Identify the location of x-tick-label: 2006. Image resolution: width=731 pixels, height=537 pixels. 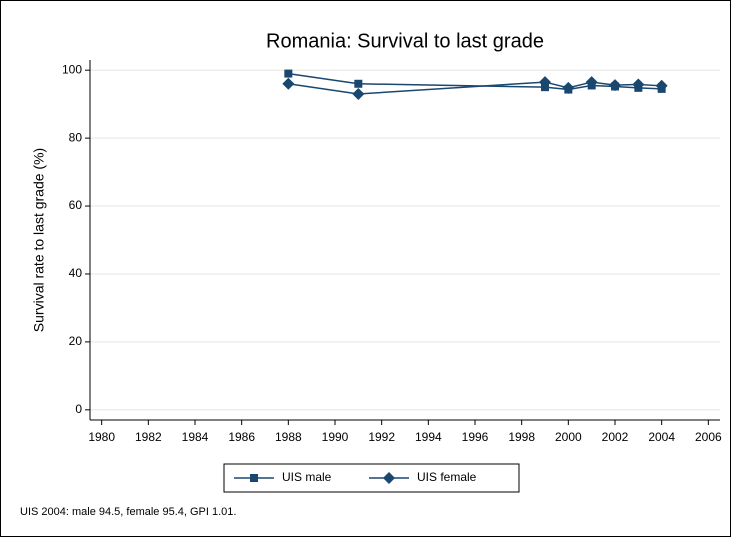
(708, 437).